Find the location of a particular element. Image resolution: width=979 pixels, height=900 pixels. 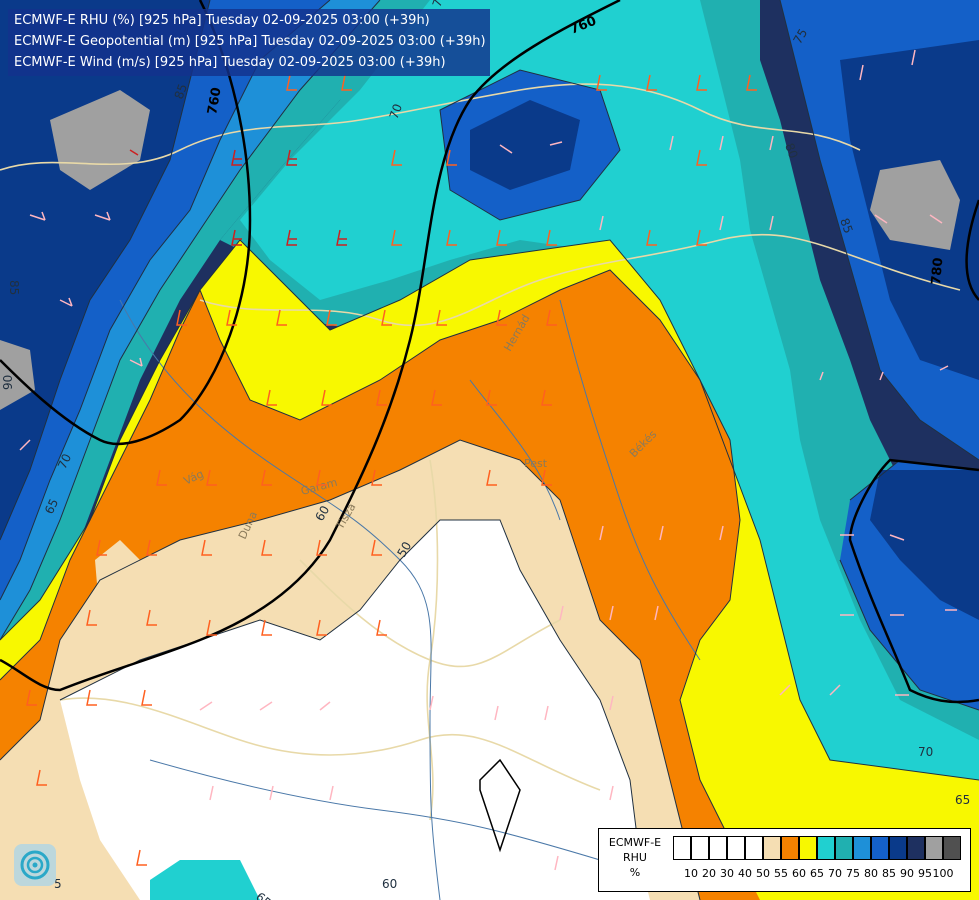

legend-tick-label: 10 is located at coordinates (691, 873).